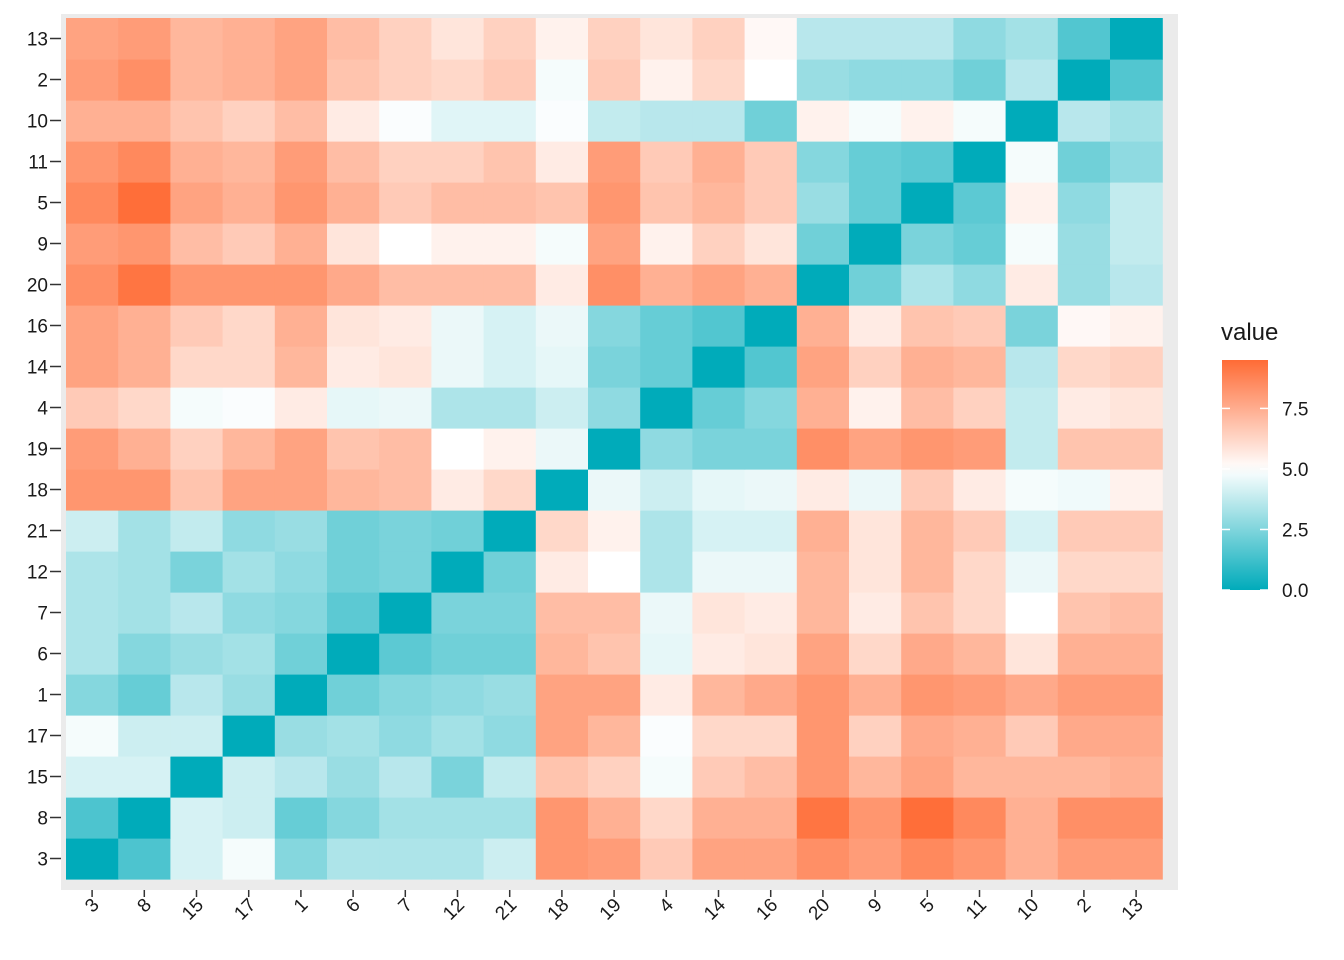 This screenshot has height=960, width=1344. What do you see at coordinates (506, 910) in the screenshot?
I see `x-tick-label: 21` at bounding box center [506, 910].